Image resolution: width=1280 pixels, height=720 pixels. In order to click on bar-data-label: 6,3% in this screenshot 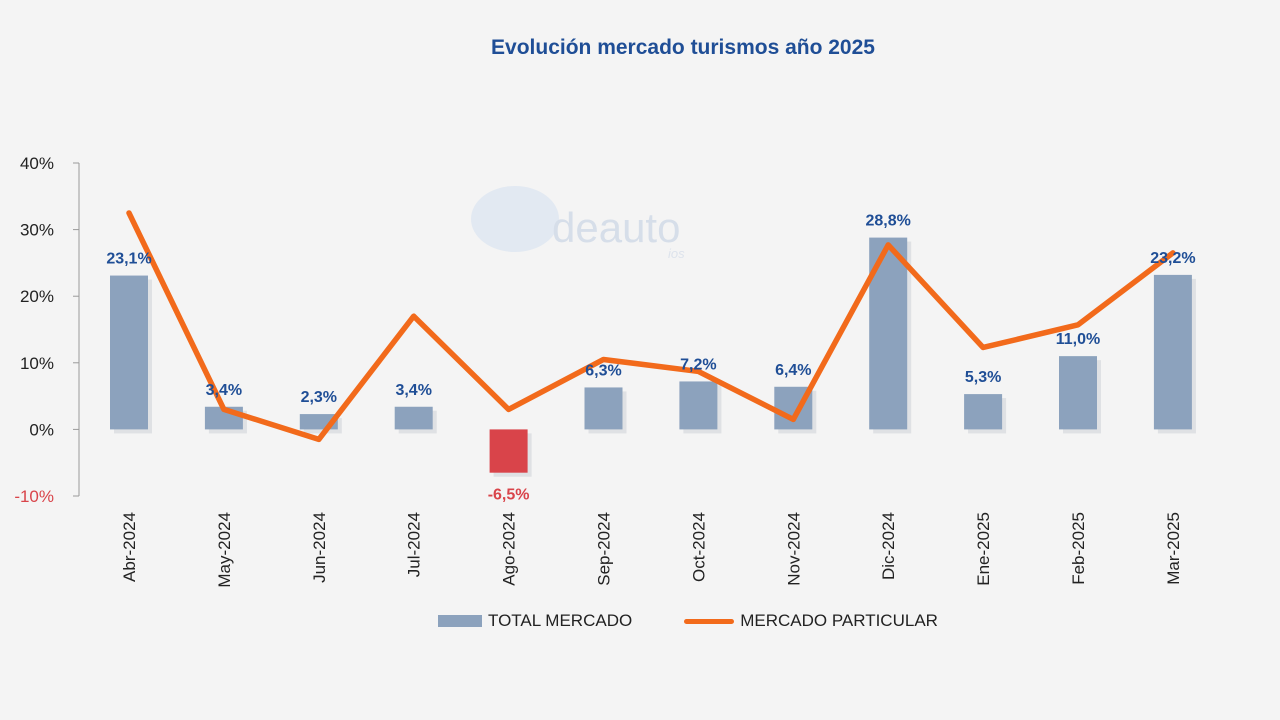, I will do `click(603, 370)`.